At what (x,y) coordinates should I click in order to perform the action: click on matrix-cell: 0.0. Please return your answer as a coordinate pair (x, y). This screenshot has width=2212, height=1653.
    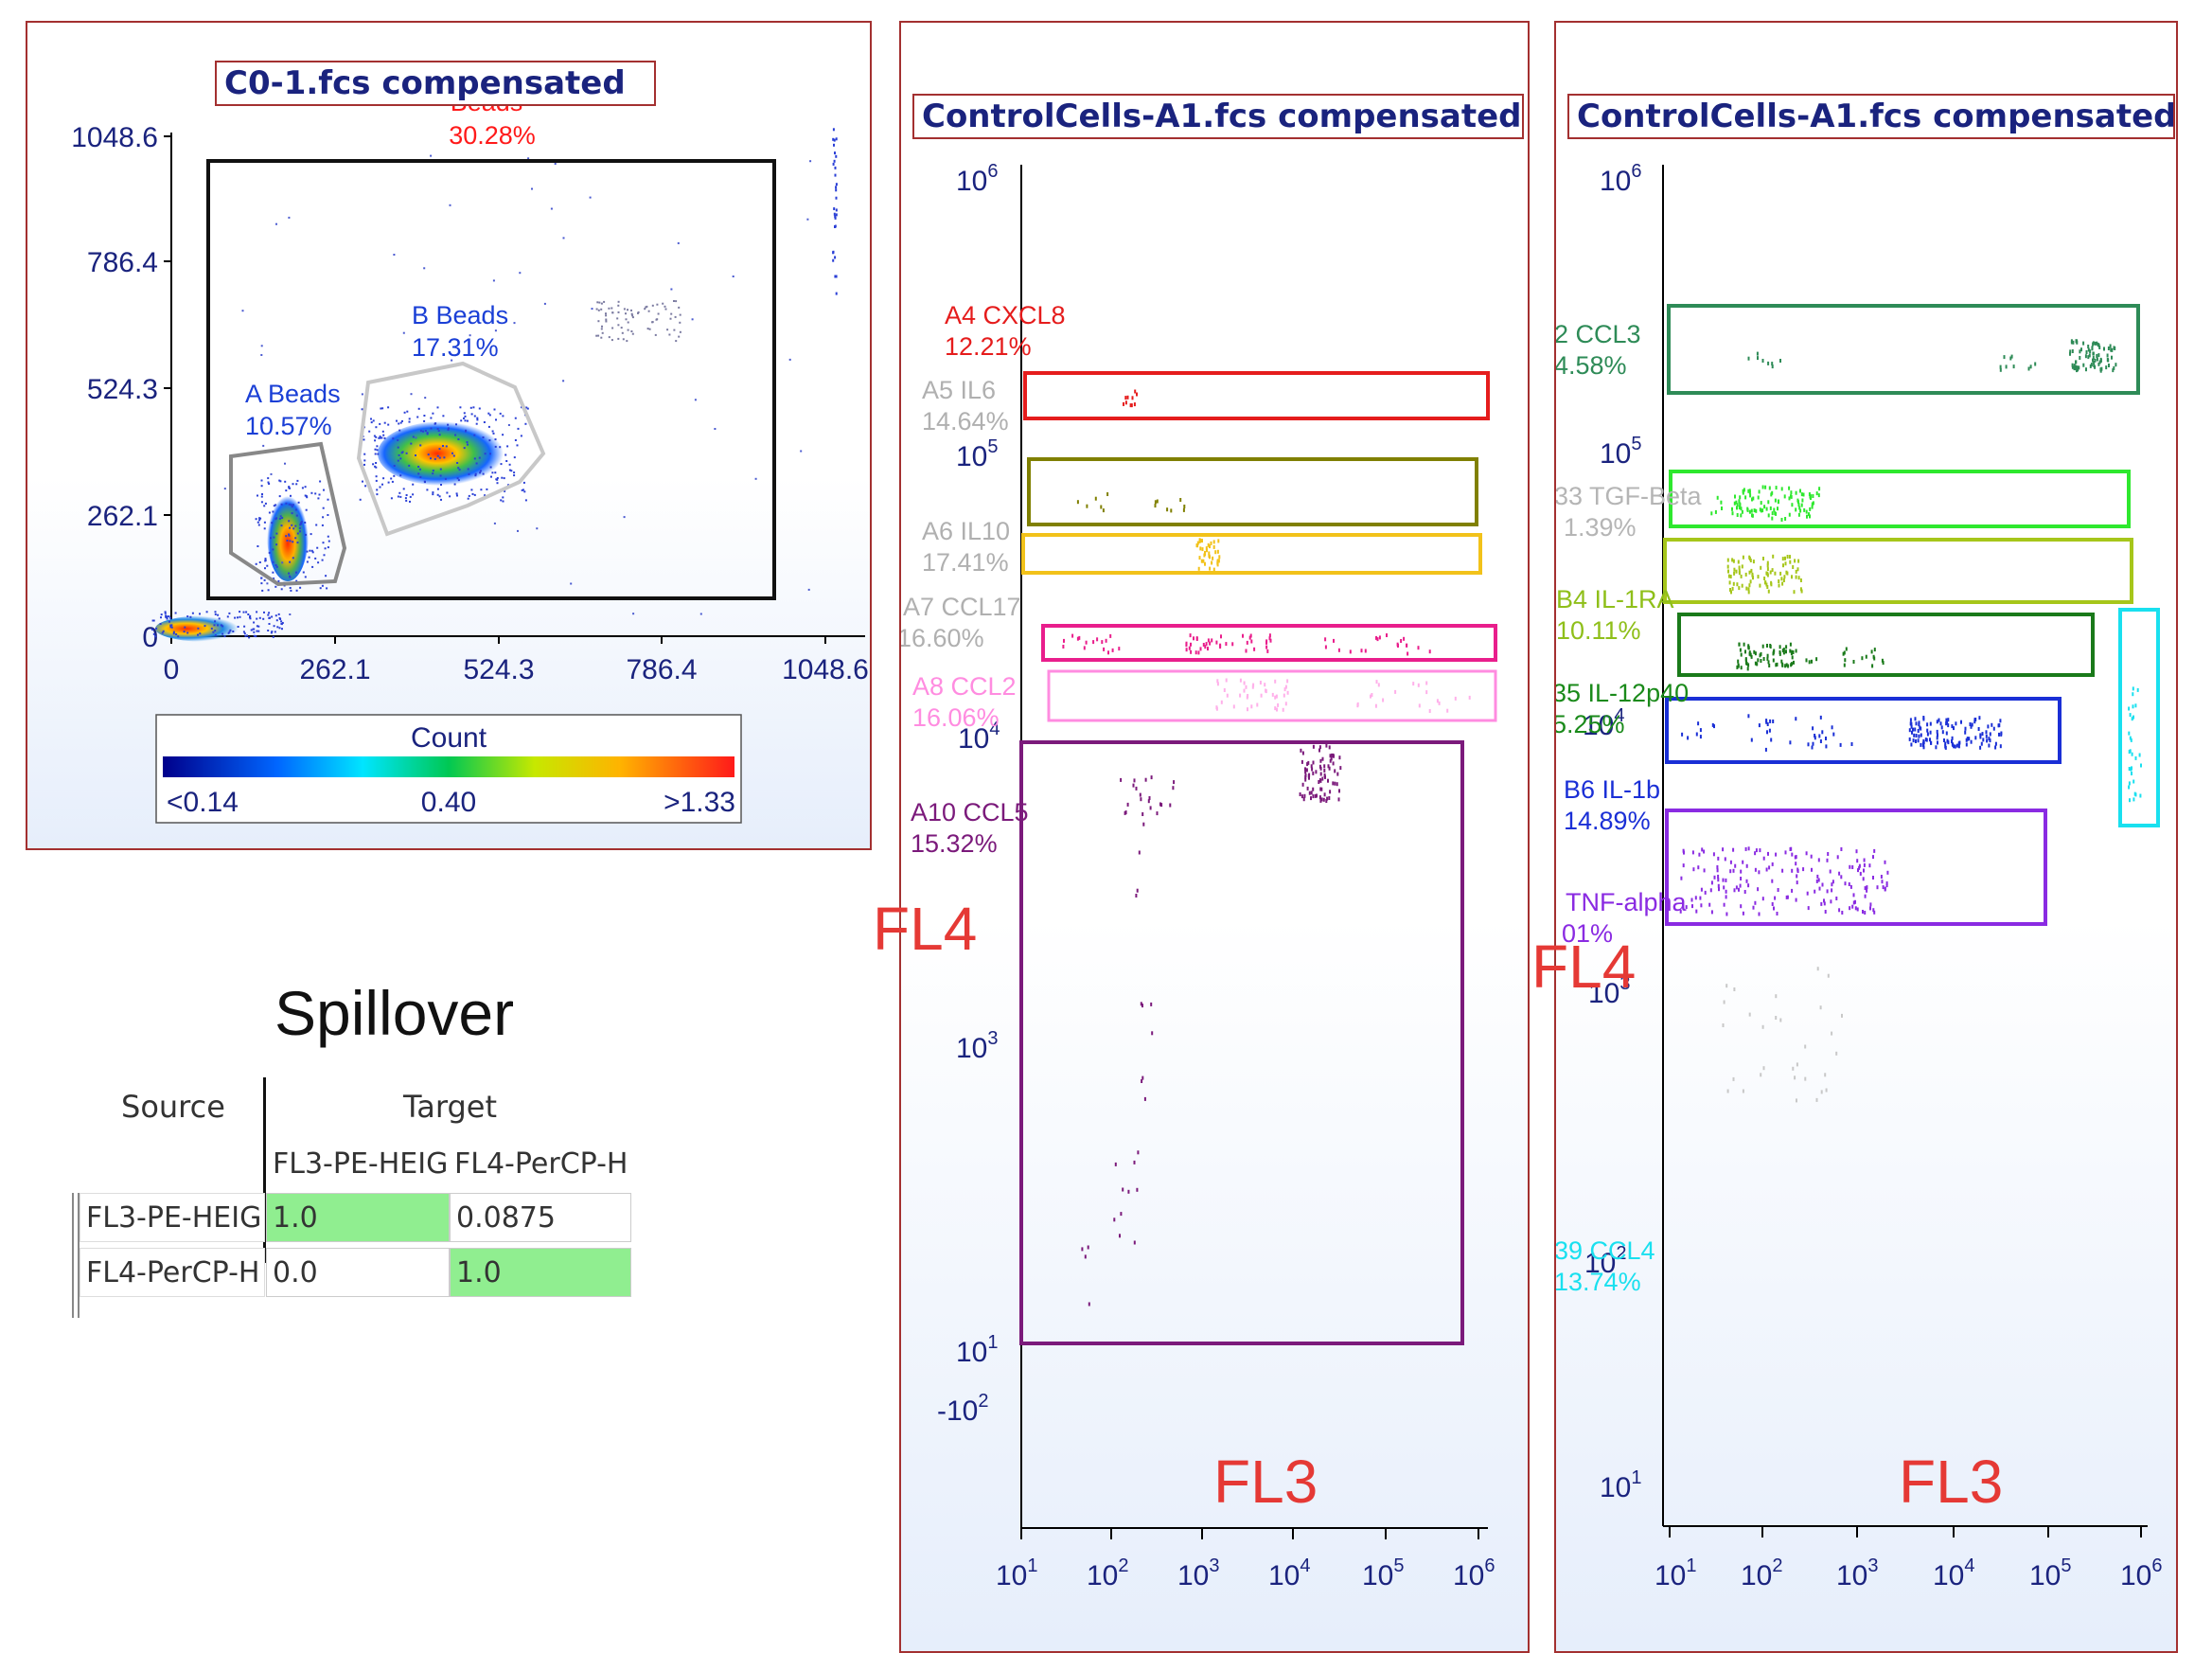
    Looking at the image, I should click on (358, 1272).